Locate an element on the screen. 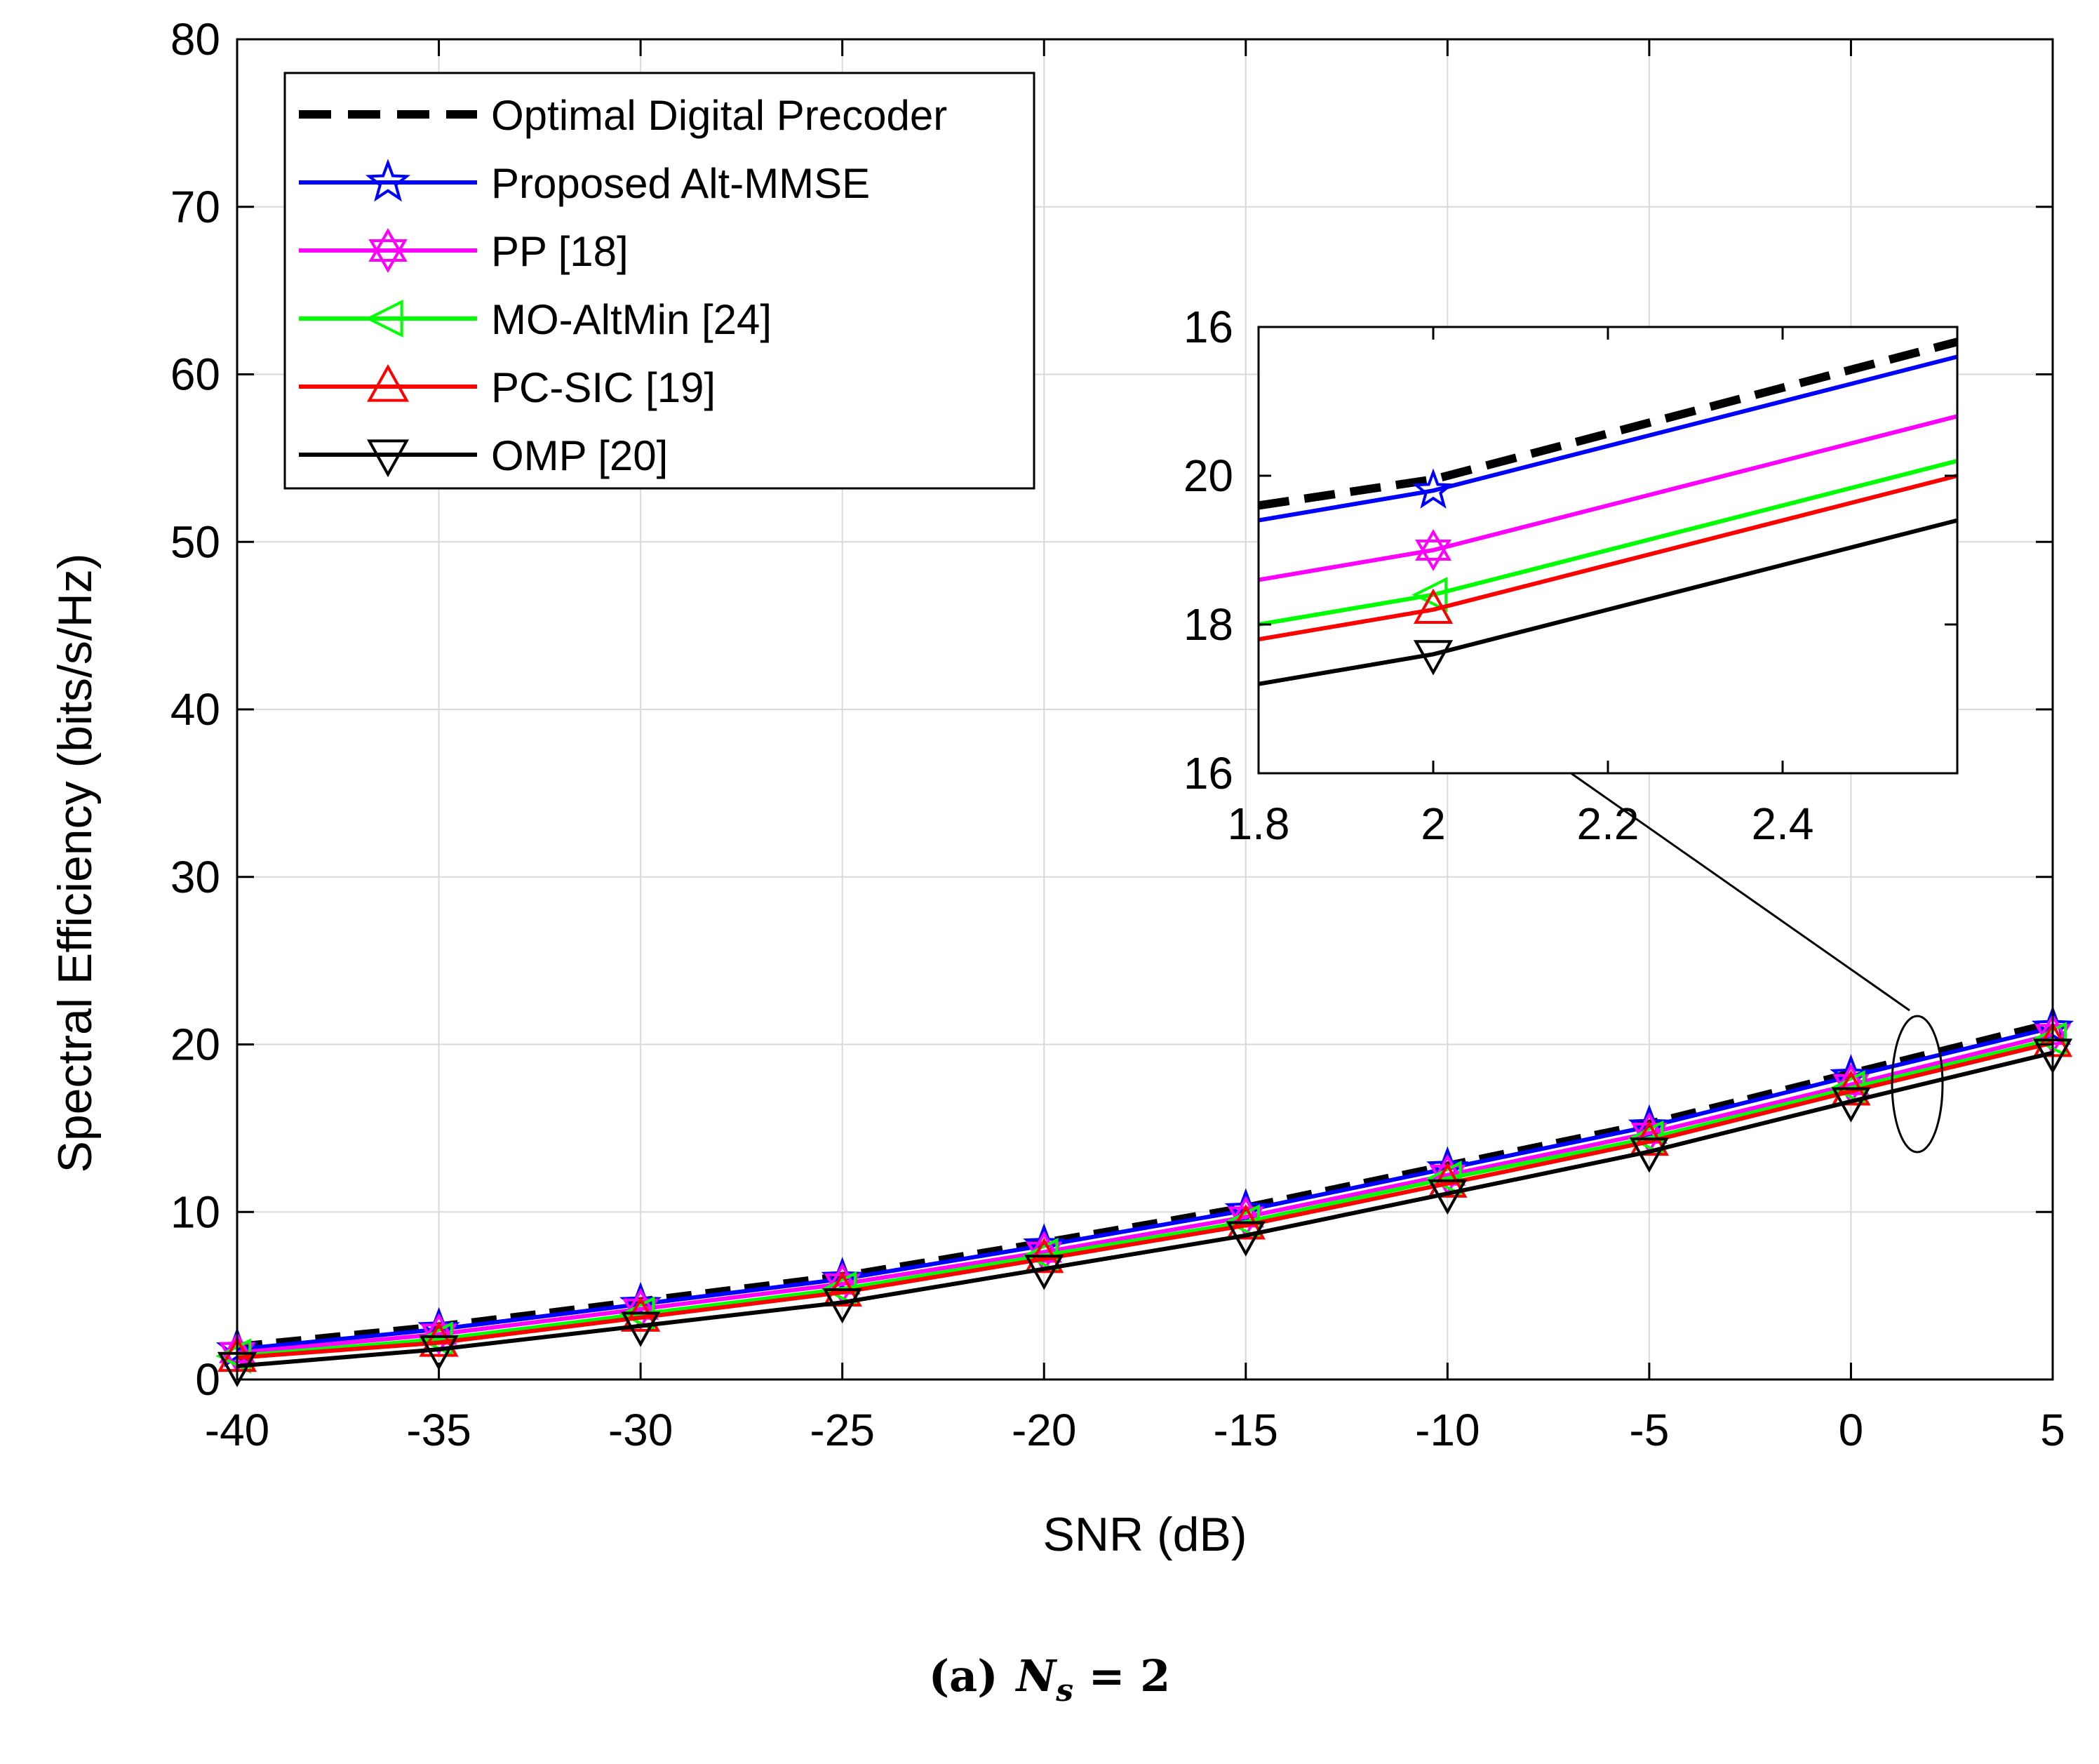  inset-line-moaltmin is located at coordinates (1608, 542).